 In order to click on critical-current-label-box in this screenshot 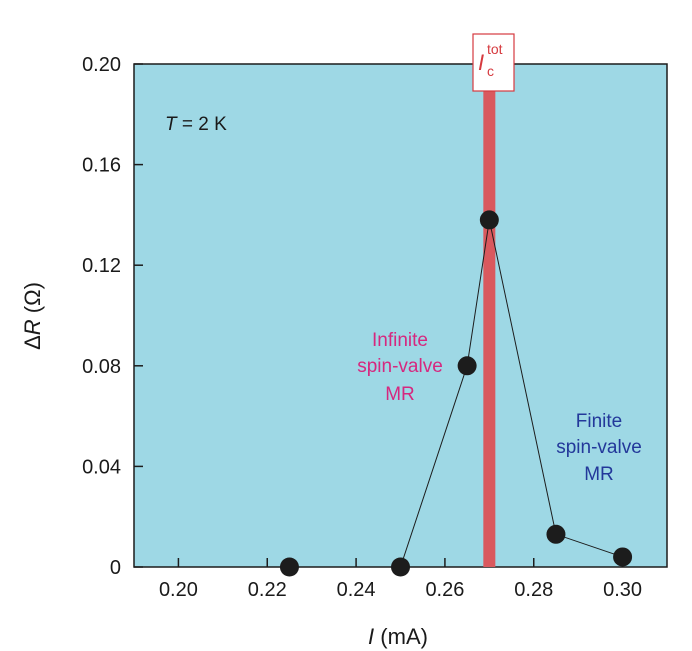, I will do `click(493, 62)`.